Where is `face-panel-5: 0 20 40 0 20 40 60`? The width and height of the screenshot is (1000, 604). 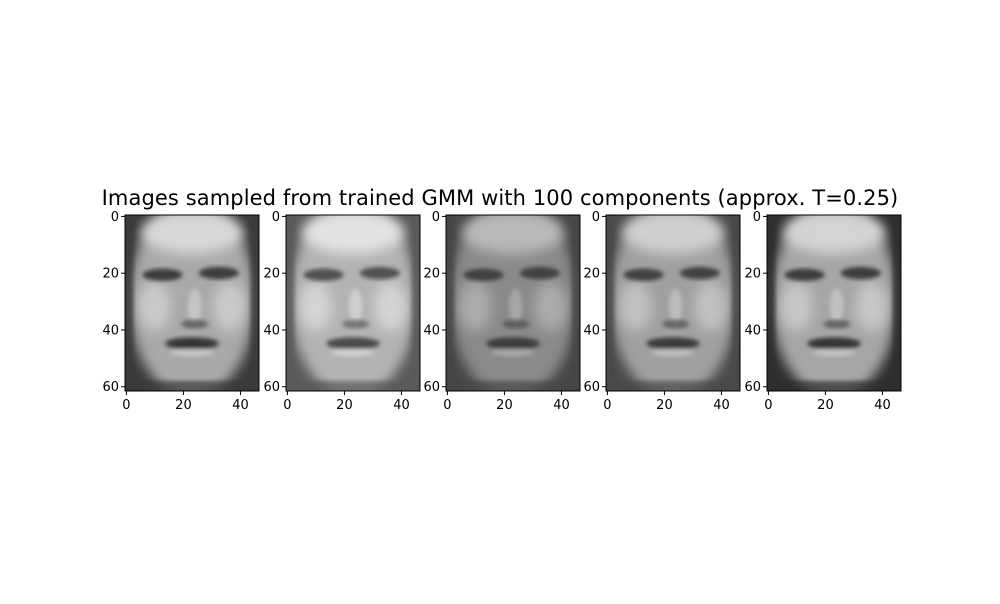
face-panel-5: 0 20 40 0 20 40 60 is located at coordinates (823, 311).